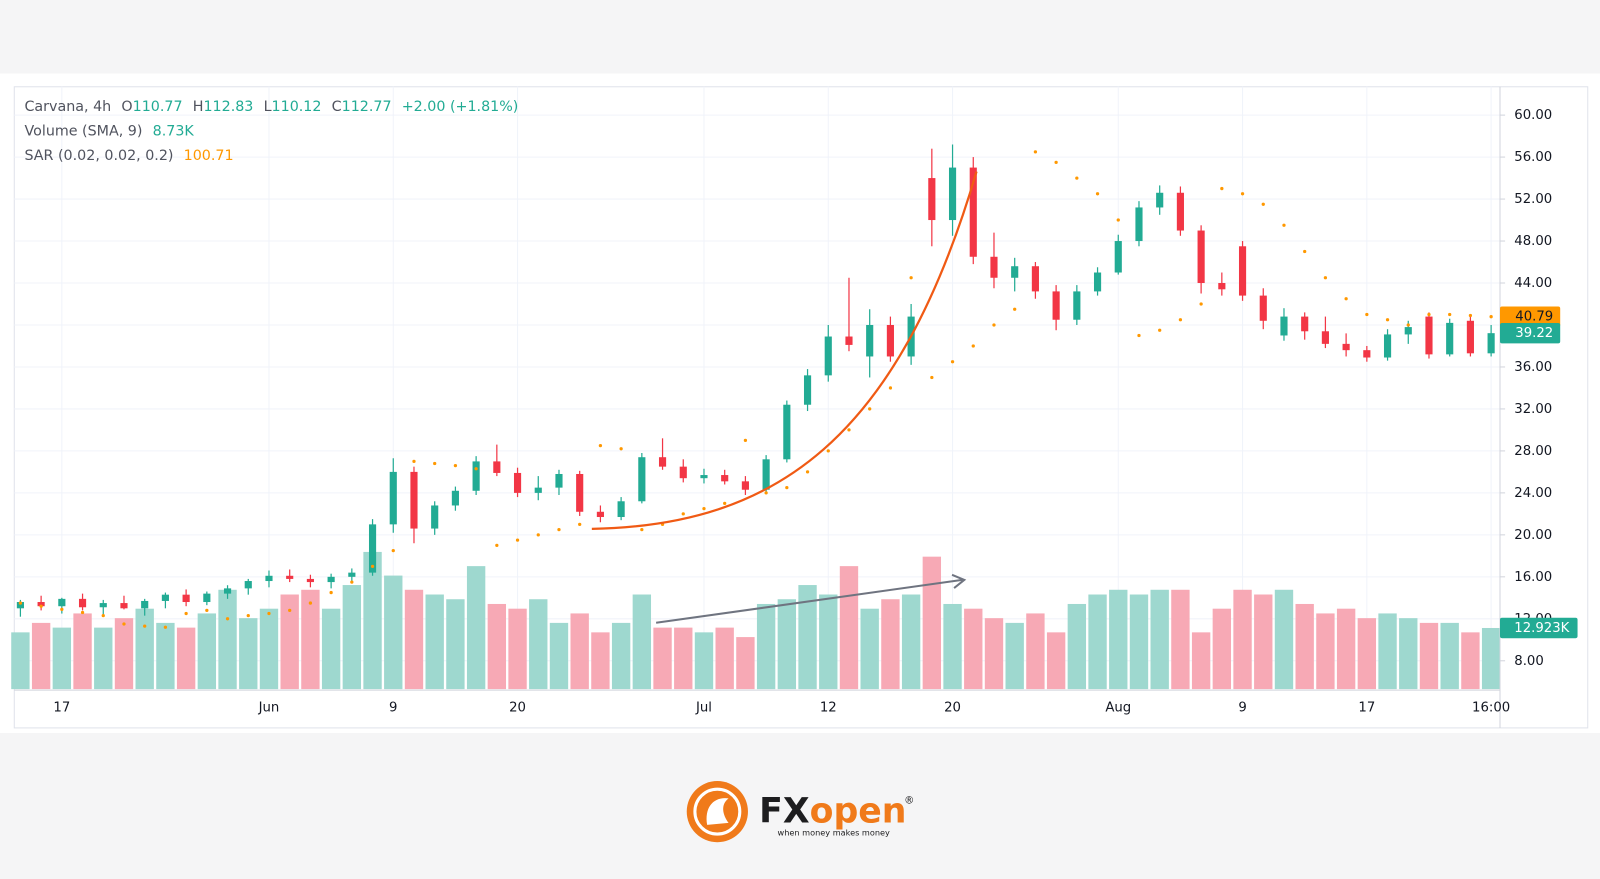 Image resolution: width=1600 pixels, height=879 pixels. I want to click on logo-emblem-shape, so click(717, 811).